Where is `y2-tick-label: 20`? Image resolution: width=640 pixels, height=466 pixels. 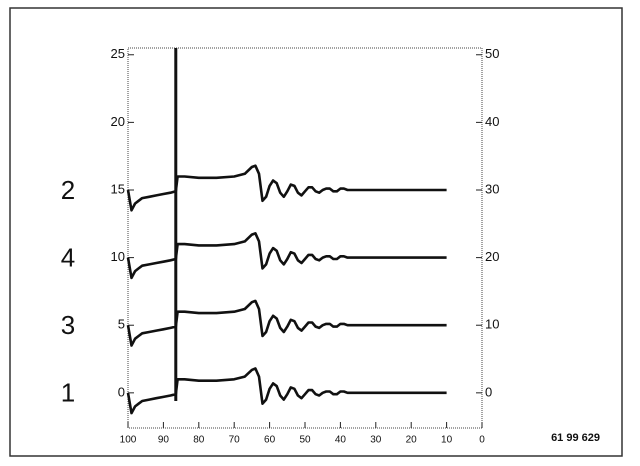
y2-tick-label: 20 is located at coordinates (492, 256).